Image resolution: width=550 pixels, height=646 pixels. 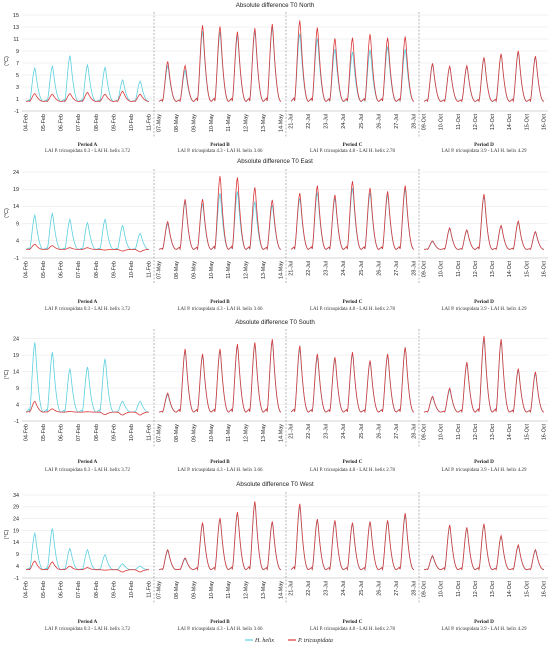 What do you see at coordinates (352, 68) in the screenshot?
I see `series-line-h-helix-period-c` at bounding box center [352, 68].